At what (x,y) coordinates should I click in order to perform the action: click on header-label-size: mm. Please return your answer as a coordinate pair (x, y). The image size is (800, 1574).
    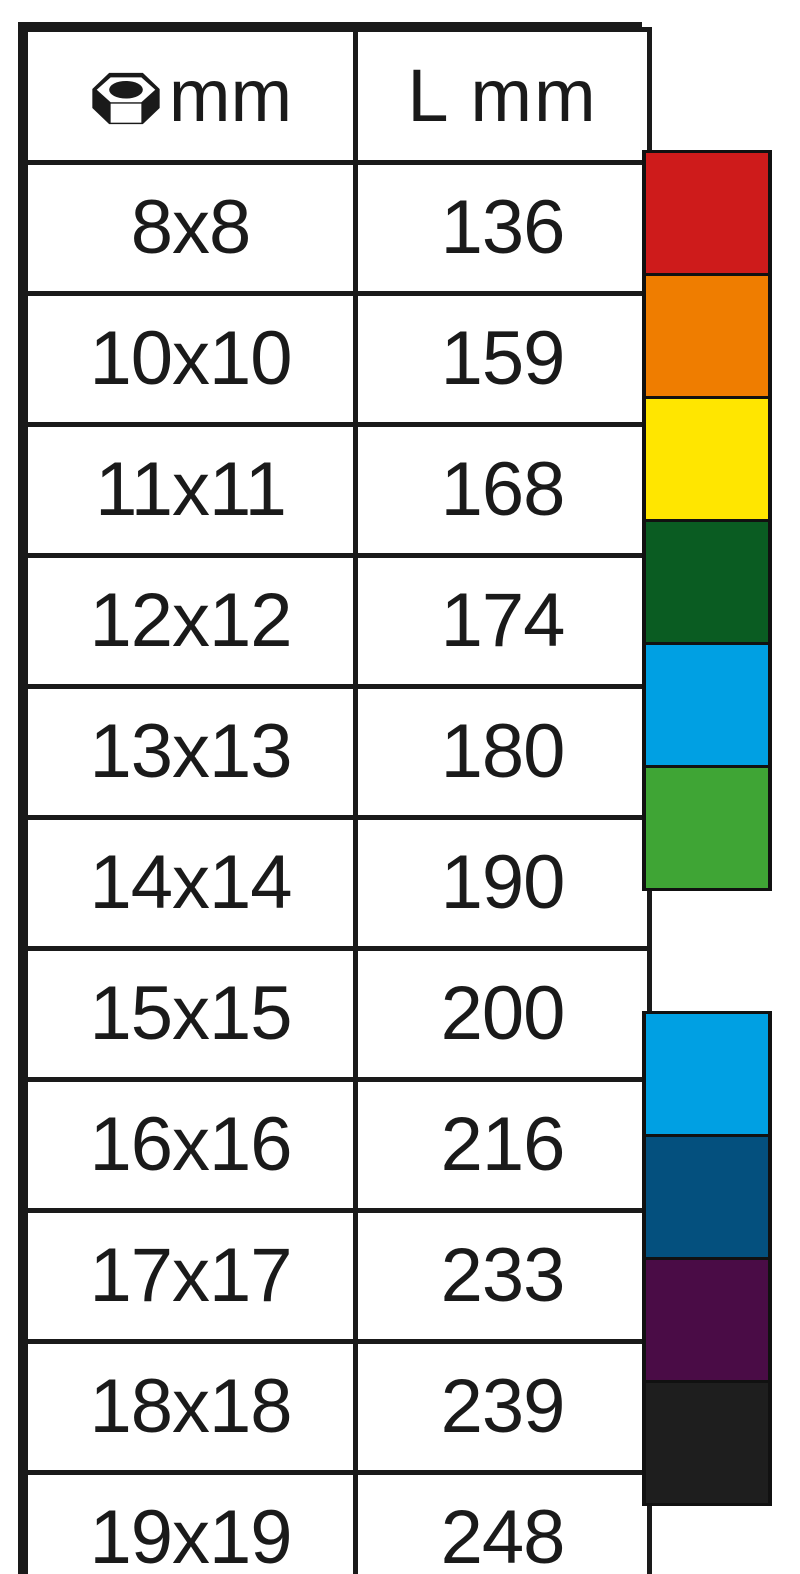
    Looking at the image, I should click on (230, 95).